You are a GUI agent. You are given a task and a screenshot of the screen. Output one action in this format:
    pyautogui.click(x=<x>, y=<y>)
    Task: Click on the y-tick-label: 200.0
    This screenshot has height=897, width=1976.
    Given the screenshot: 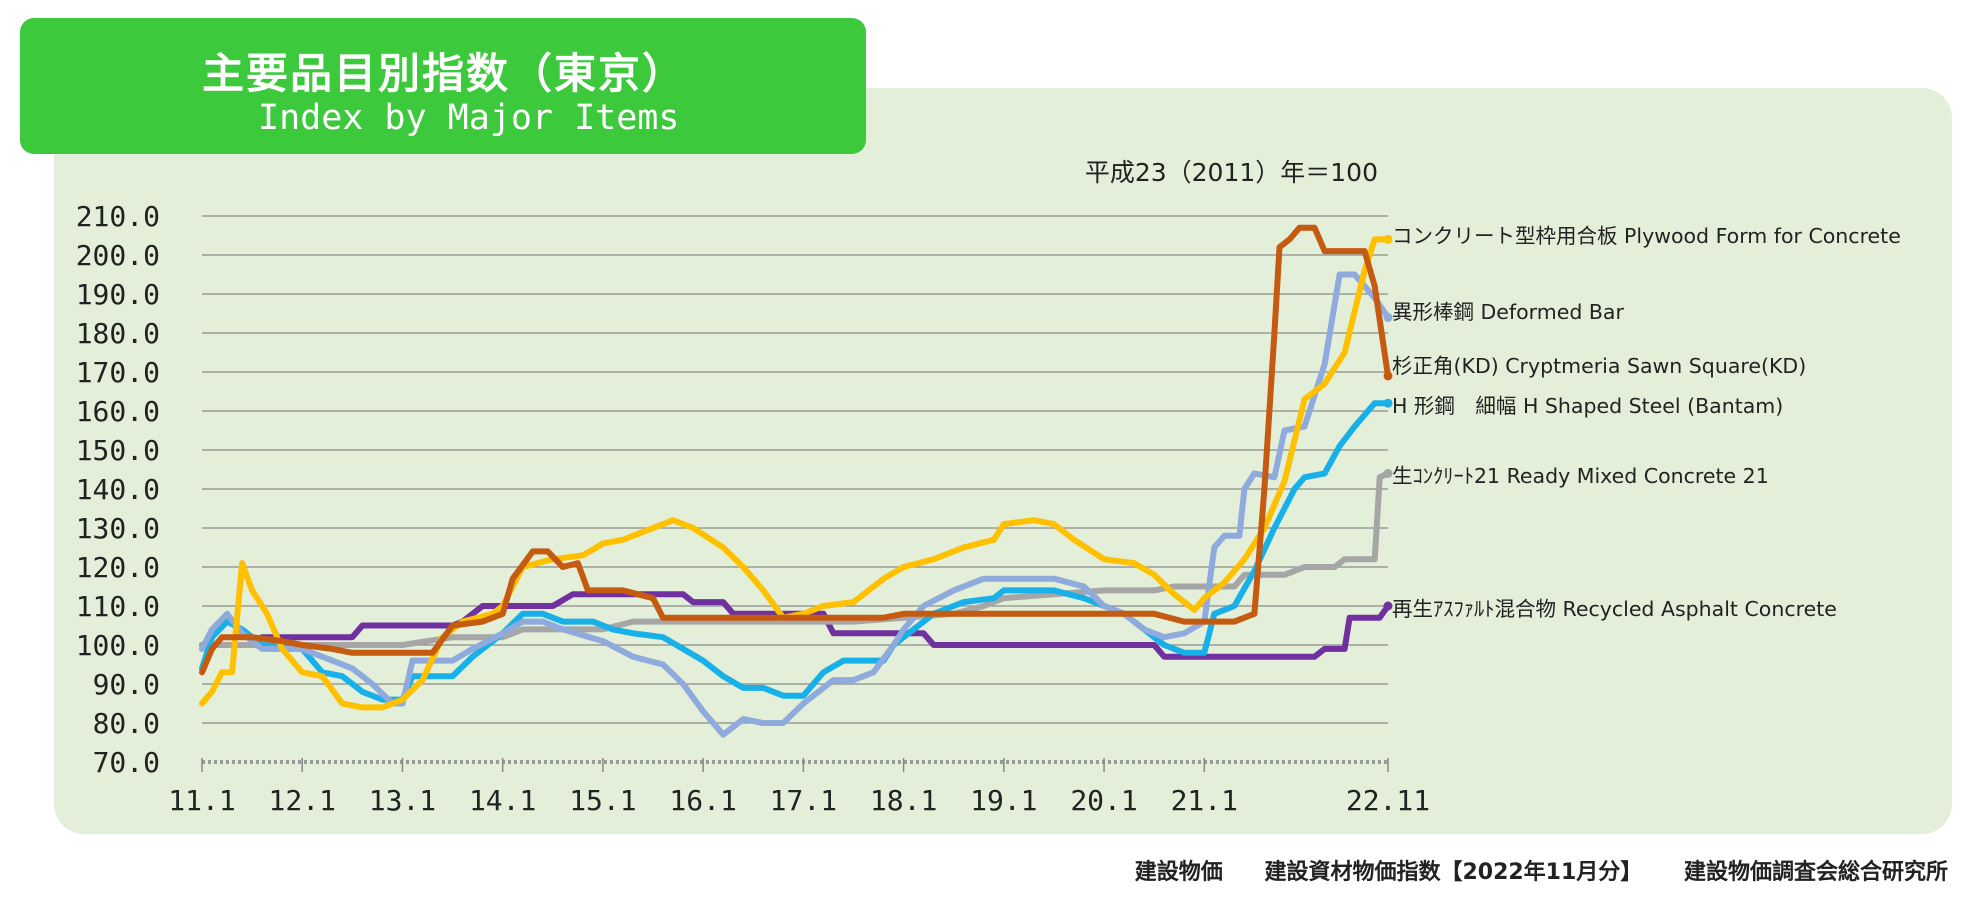 What is the action you would take?
    pyautogui.click(x=118, y=255)
    